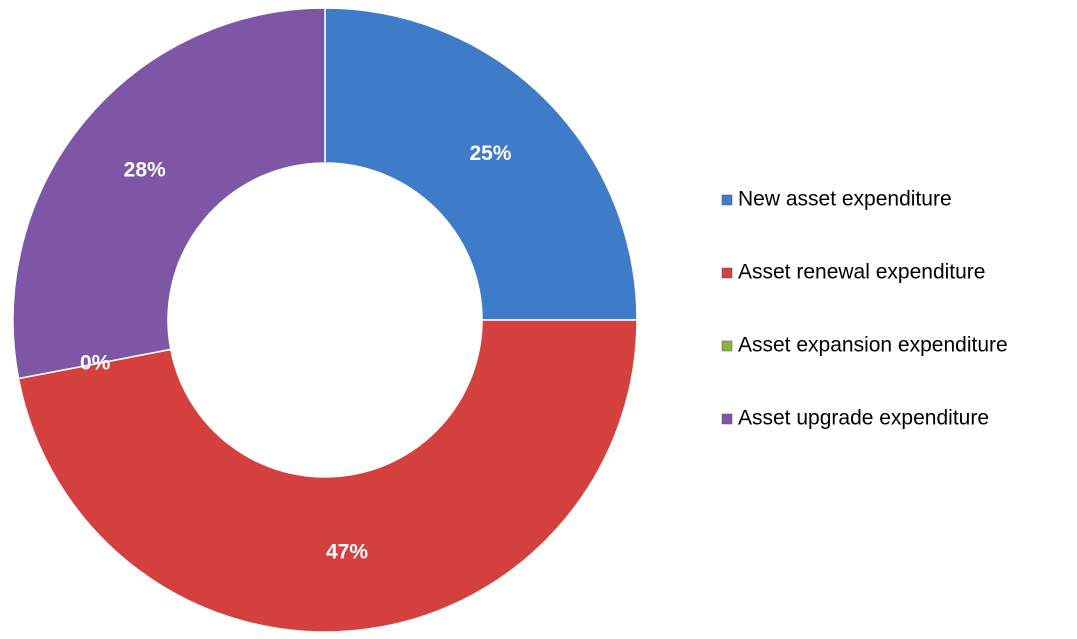  What do you see at coordinates (861, 272) in the screenshot?
I see `legend-label: Asset renewal expenditure` at bounding box center [861, 272].